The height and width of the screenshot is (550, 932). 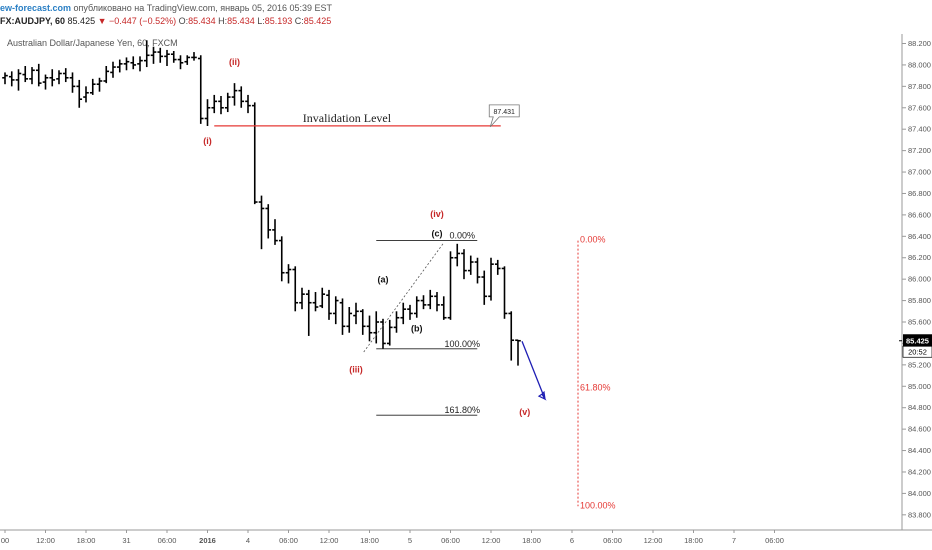 What do you see at coordinates (36, 8) in the screenshot?
I see `site-link: ew-forecast.com` at bounding box center [36, 8].